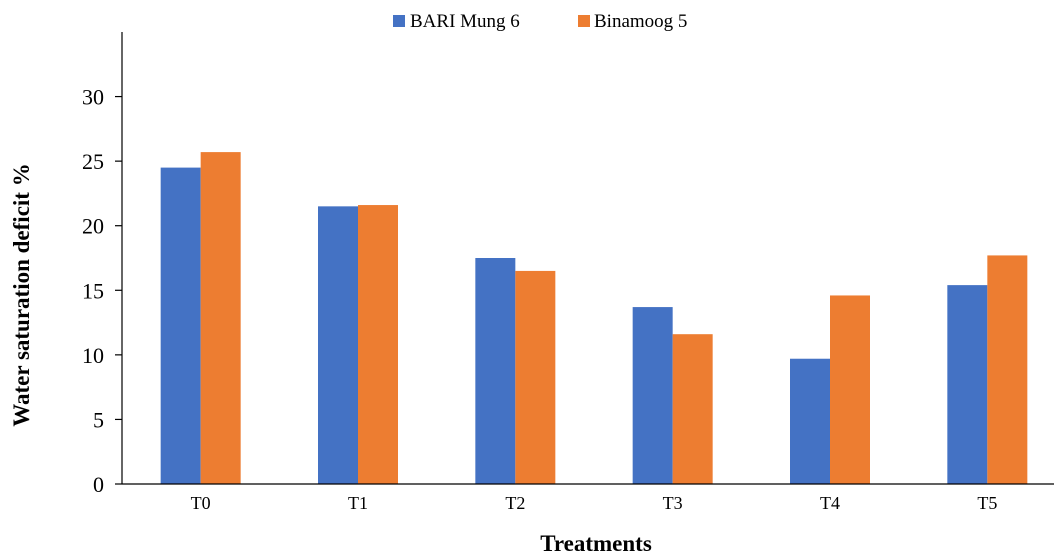 The height and width of the screenshot is (557, 1056). Describe the element at coordinates (93, 226) in the screenshot. I see `y-tick-label-20: 20` at that location.